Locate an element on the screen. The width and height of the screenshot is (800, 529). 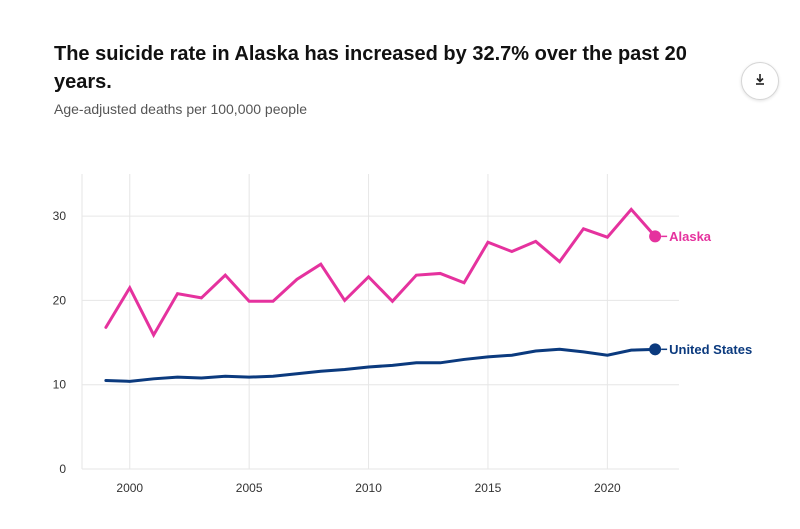
x-tick-label: 2000 is located at coordinates (129, 488).